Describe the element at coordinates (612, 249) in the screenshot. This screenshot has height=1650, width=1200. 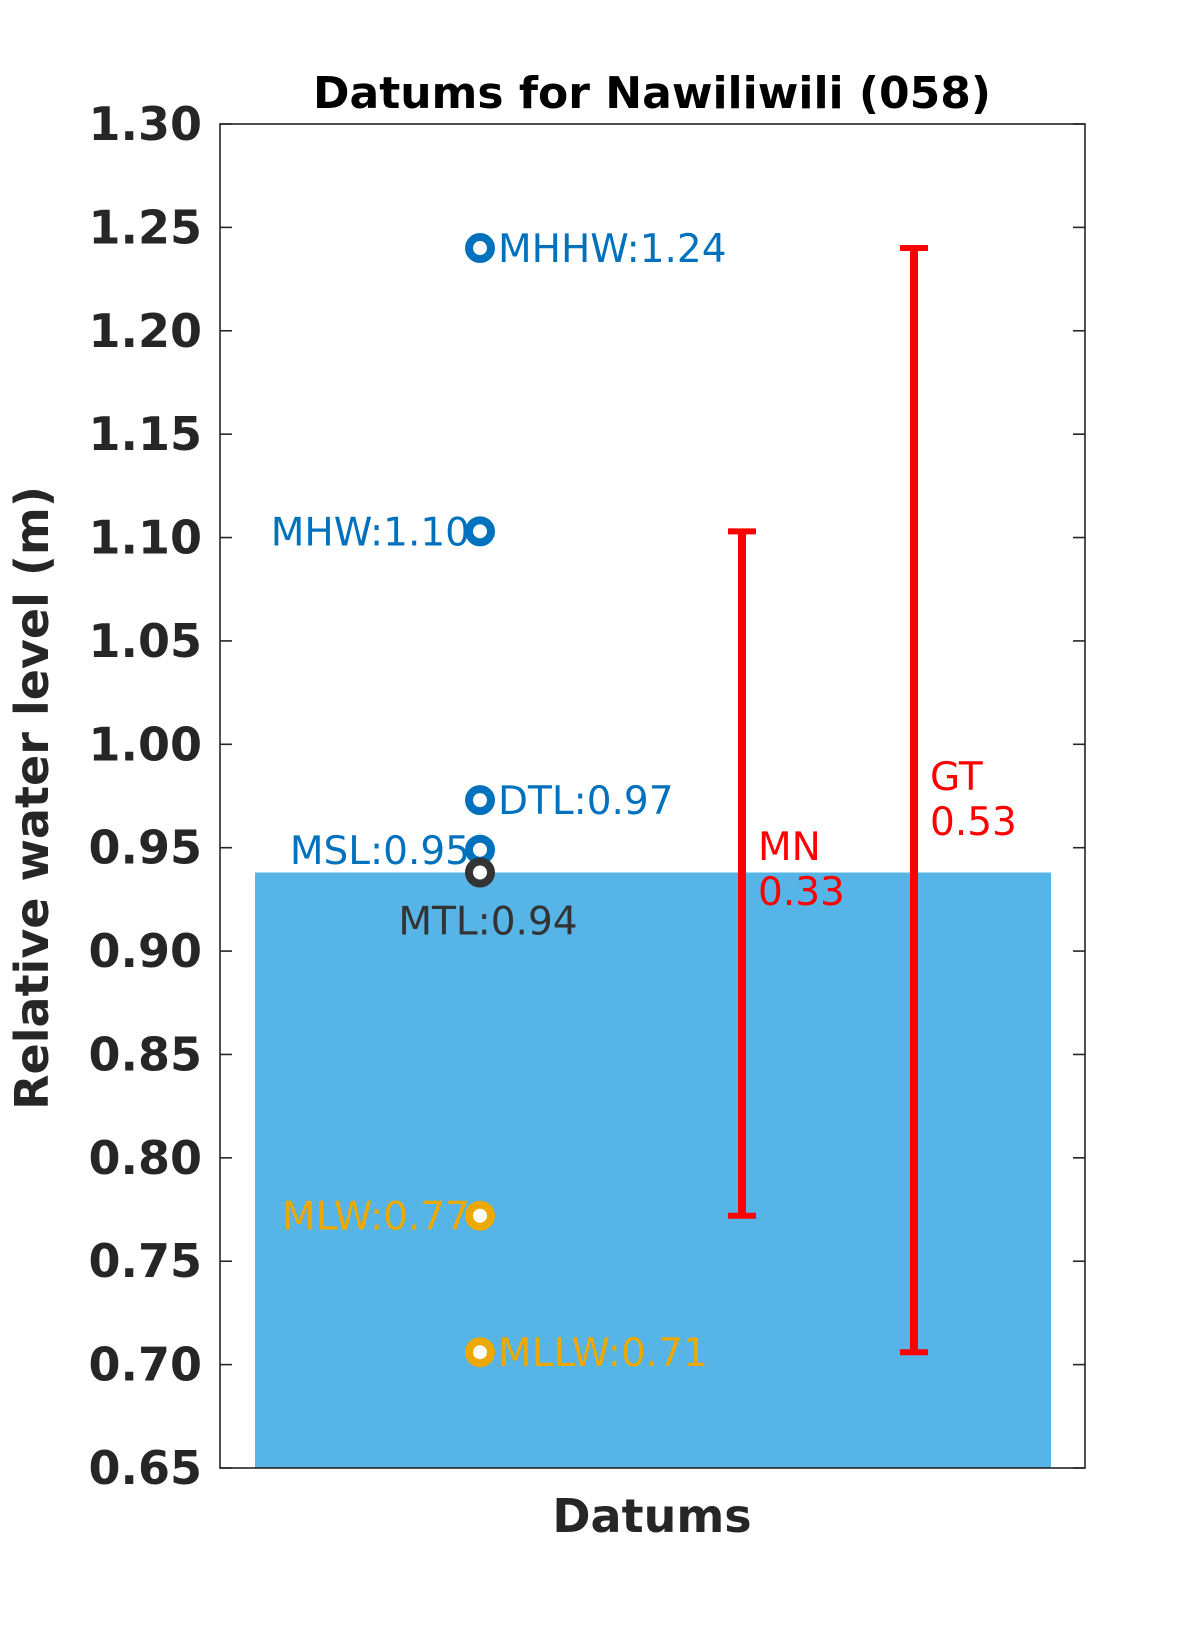
I see `datum-label-mhhw: MHHW:1.24` at that location.